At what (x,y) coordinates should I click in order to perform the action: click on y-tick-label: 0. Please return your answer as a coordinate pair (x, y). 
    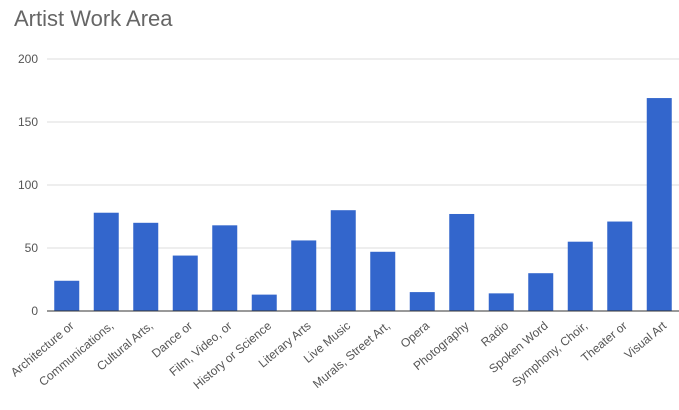
    Looking at the image, I should click on (34, 311).